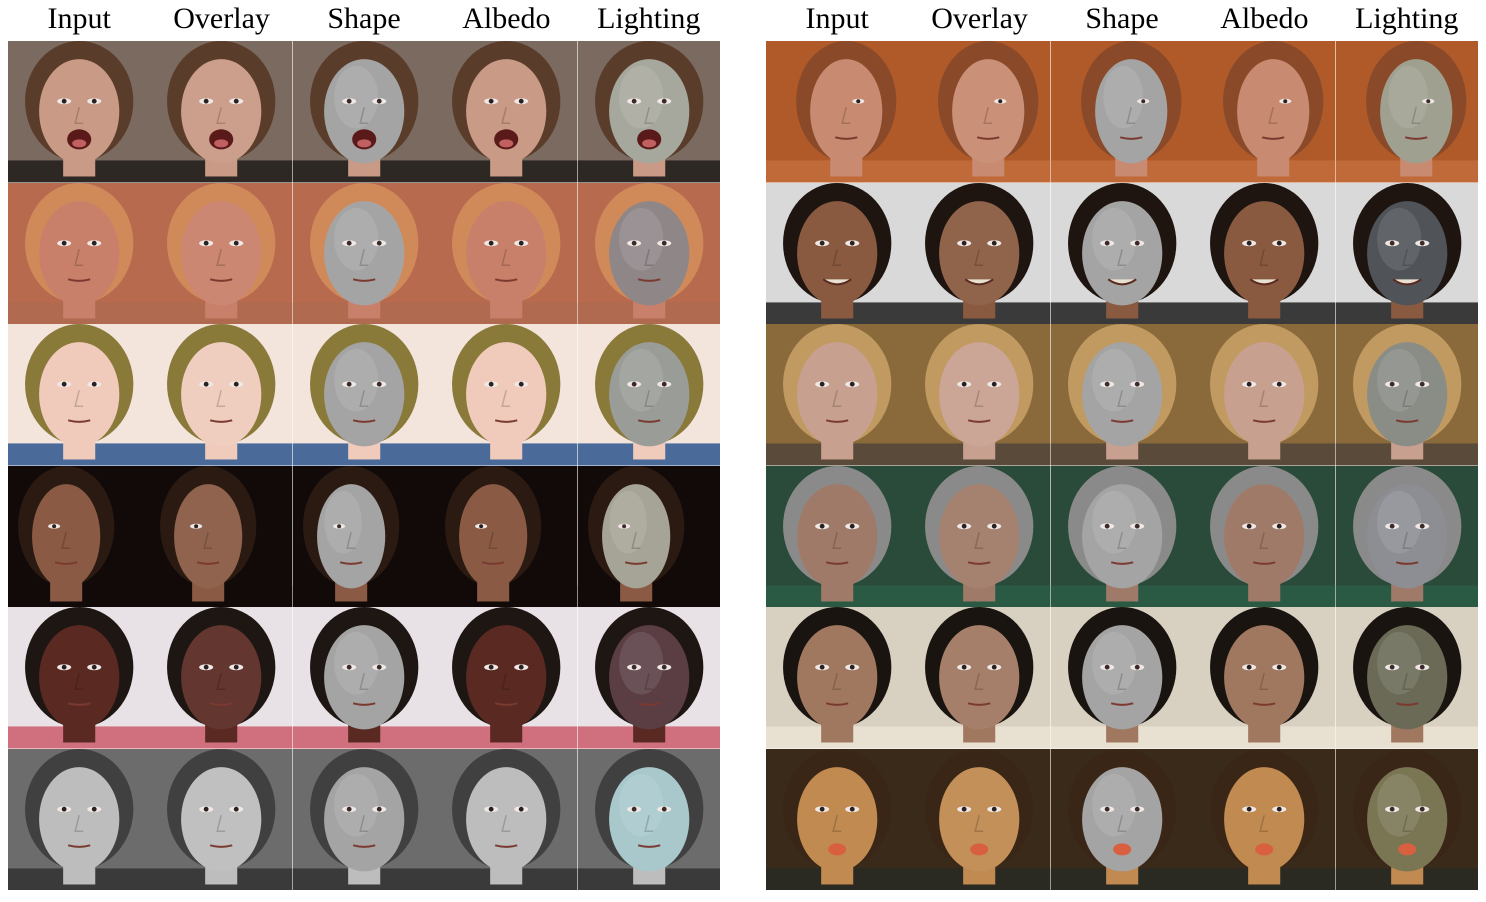  I want to click on column-headers: Input Overlay Shape Albedo Lighting, so click(1122, 20).